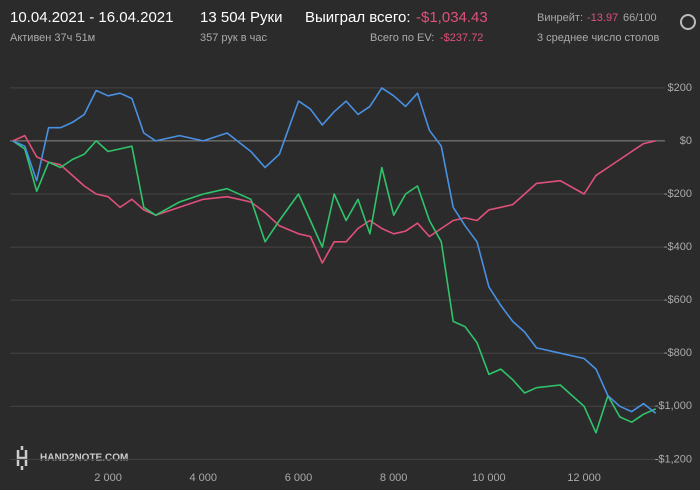 The image size is (700, 490). I want to click on x-tick-label: 12 000, so click(584, 478).